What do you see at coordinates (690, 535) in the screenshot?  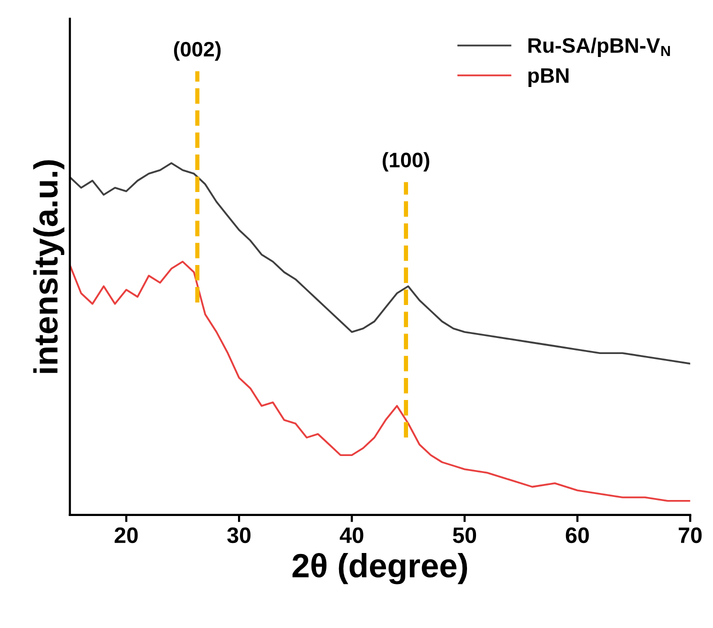 I see `x-tick-label: 70` at bounding box center [690, 535].